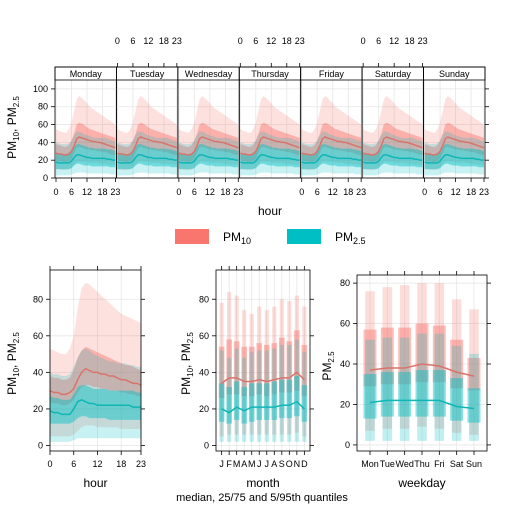 The width and height of the screenshot is (512, 512). What do you see at coordinates (147, 74) in the screenshot?
I see `strip-label-tuesday: Tuesday` at bounding box center [147, 74].